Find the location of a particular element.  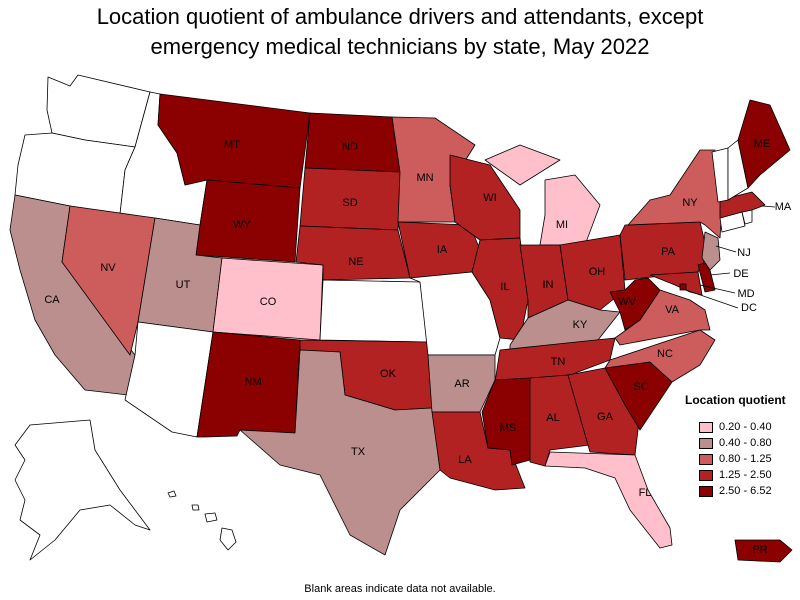

legend-item: 0.20 - 0.40 is located at coordinates (741, 427).